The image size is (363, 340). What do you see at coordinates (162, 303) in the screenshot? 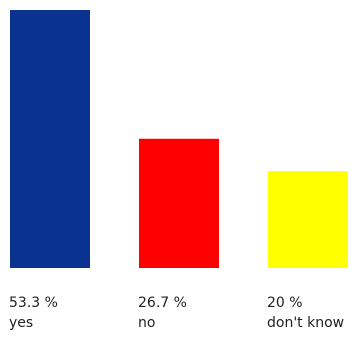
I see `value-label-1: 26.7 %` at bounding box center [162, 303].